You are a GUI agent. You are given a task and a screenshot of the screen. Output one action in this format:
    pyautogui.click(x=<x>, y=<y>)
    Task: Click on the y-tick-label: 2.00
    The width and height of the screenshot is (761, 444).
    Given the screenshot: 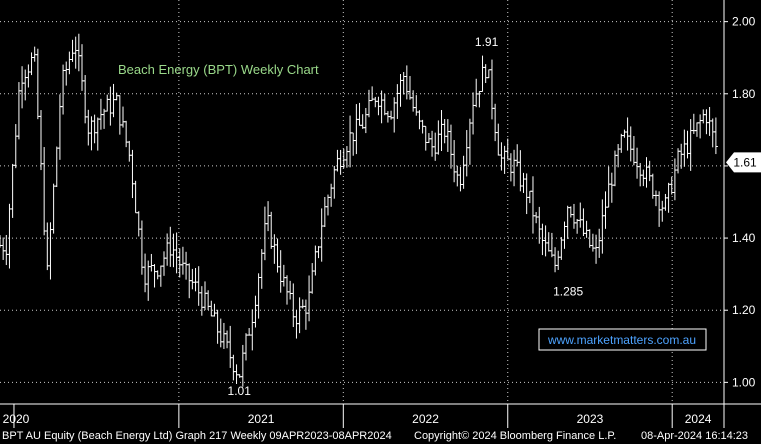 What is the action you would take?
    pyautogui.click(x=744, y=22)
    